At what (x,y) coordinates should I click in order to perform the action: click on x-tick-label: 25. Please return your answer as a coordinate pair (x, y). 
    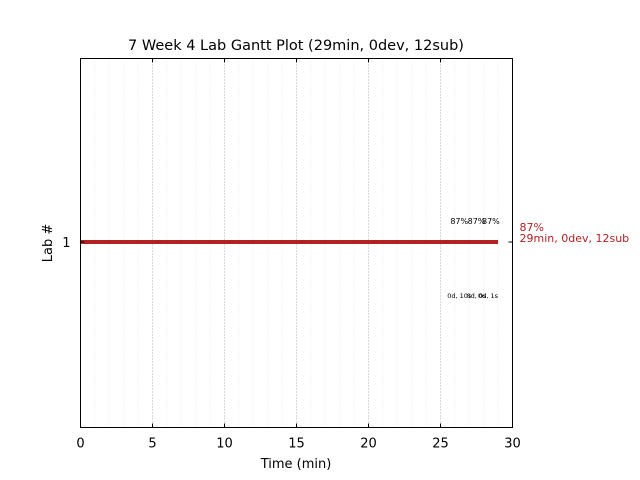
    Looking at the image, I should click on (440, 444).